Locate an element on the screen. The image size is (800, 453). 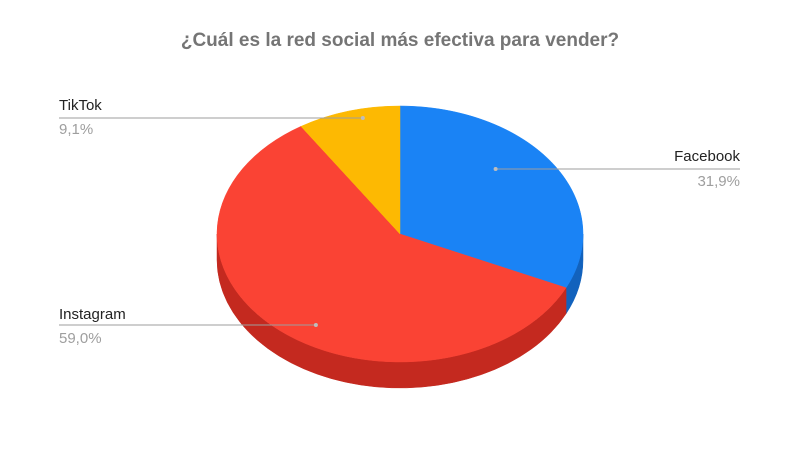
leader-dot-tiktok is located at coordinates (362, 118).